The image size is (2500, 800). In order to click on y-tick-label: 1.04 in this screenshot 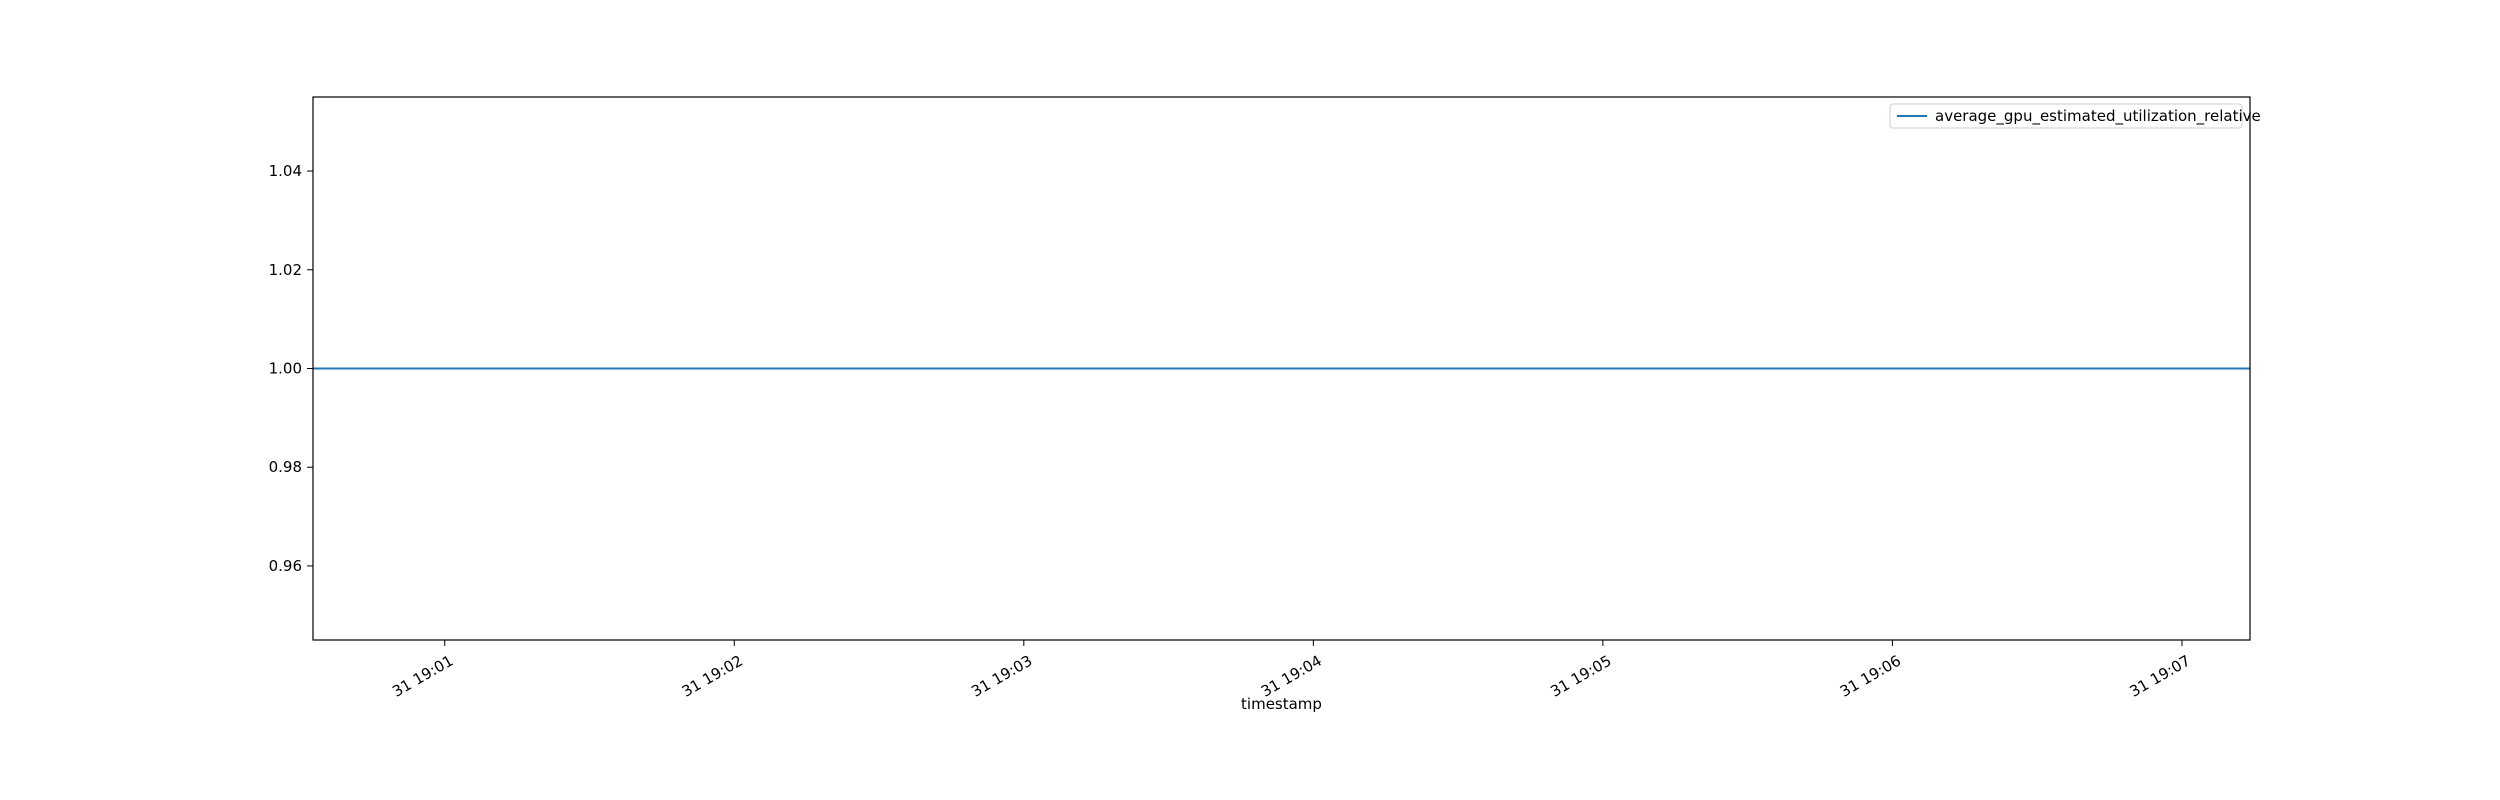, I will do `click(285, 171)`.